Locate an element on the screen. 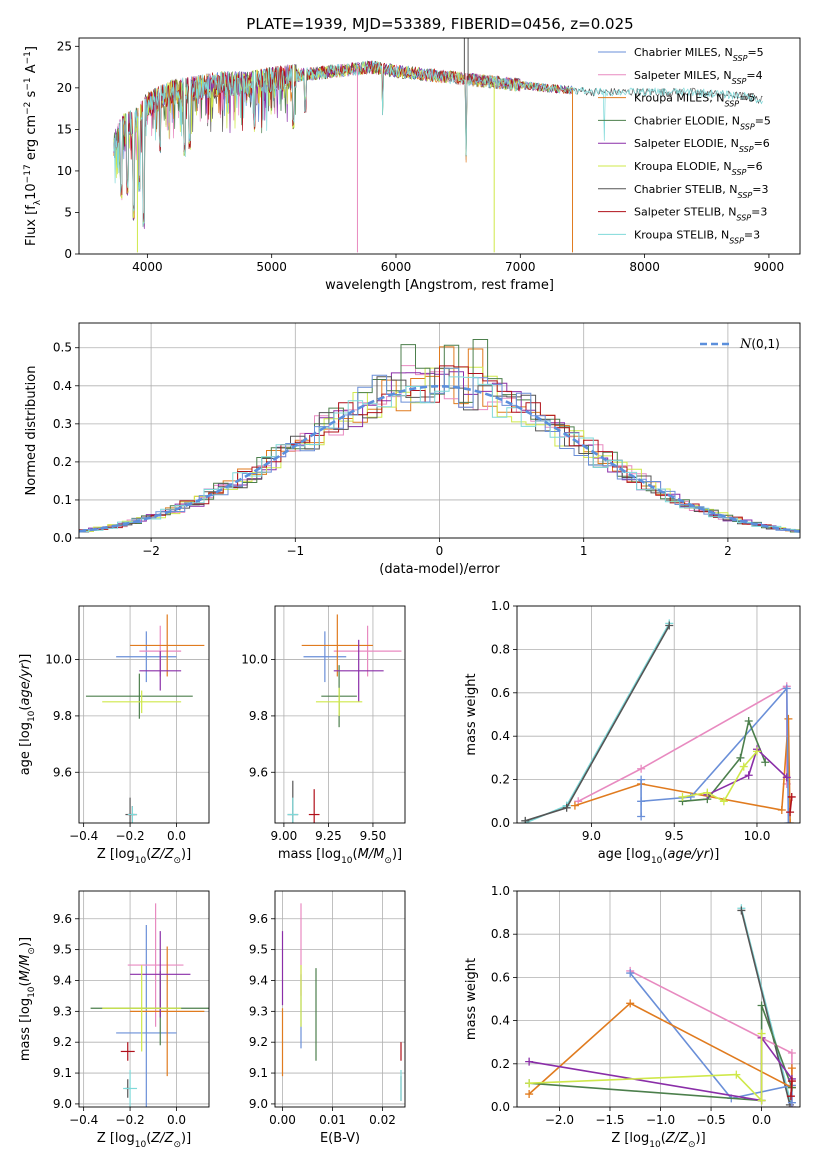 The width and height of the screenshot is (819, 1170). y-tick-label: 15 is located at coordinates (64, 129).